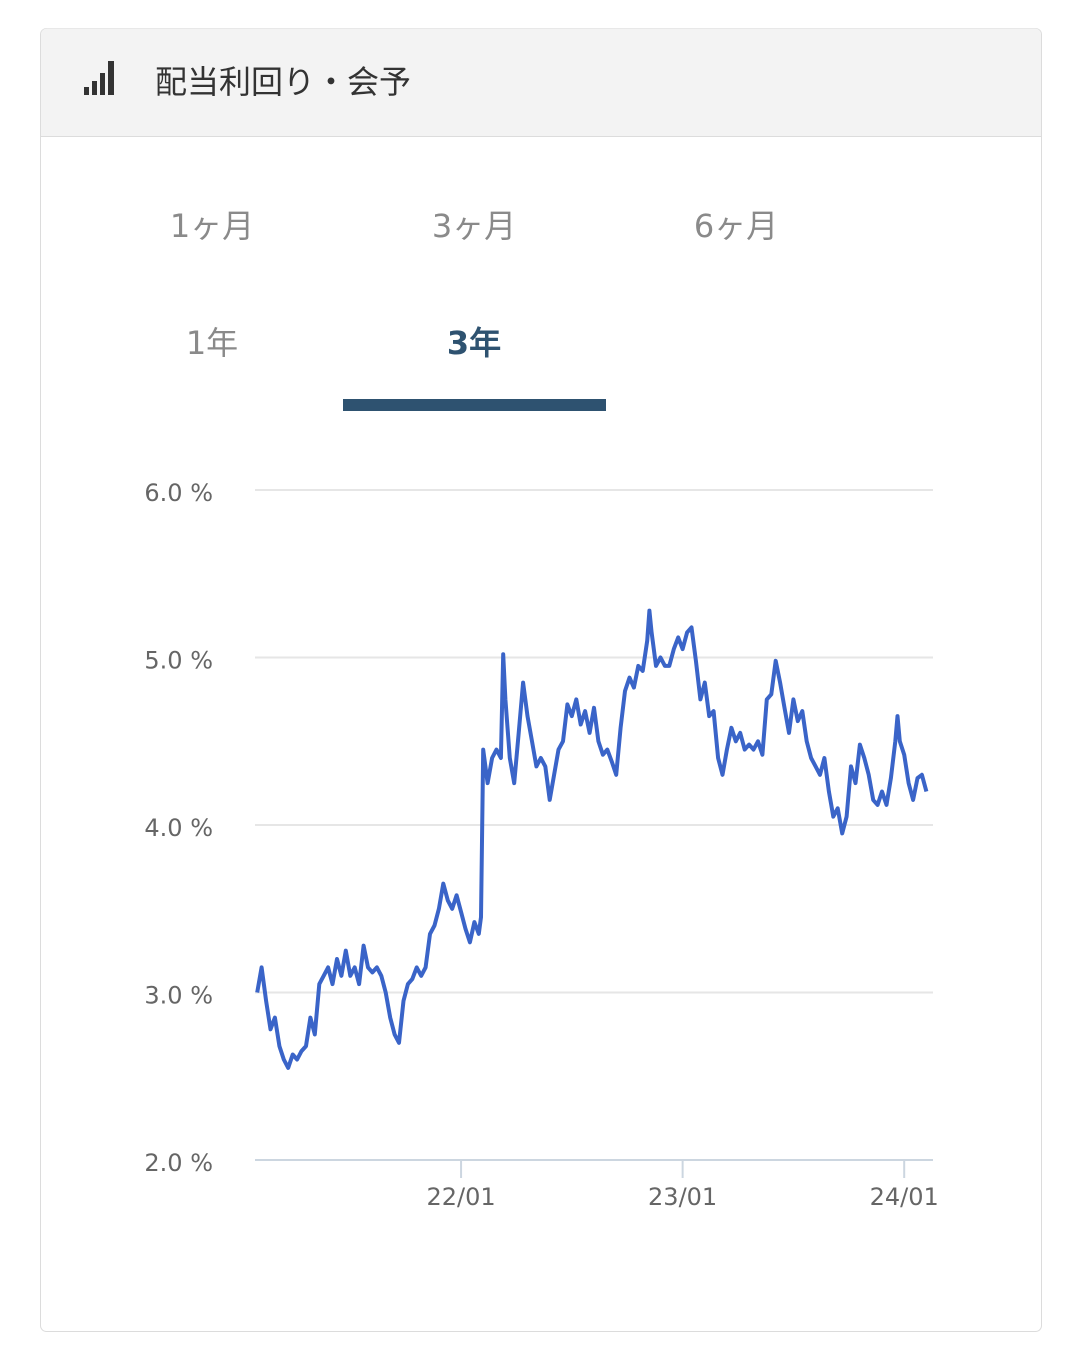 This screenshot has height=1362, width=1080. I want to click on y-tick-label: 3.0 %, so click(178, 996).